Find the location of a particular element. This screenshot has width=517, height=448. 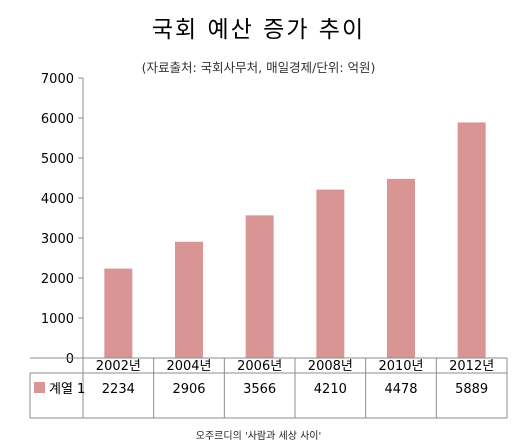

chart-title: 국회 예산 증가 추이 is located at coordinates (258, 30).